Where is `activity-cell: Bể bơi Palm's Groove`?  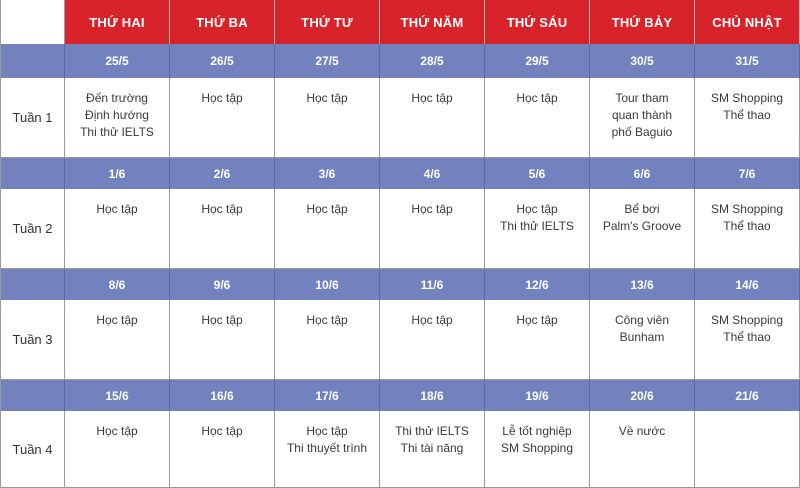
activity-cell: Bể bơi Palm's Groove is located at coordinates (642, 229).